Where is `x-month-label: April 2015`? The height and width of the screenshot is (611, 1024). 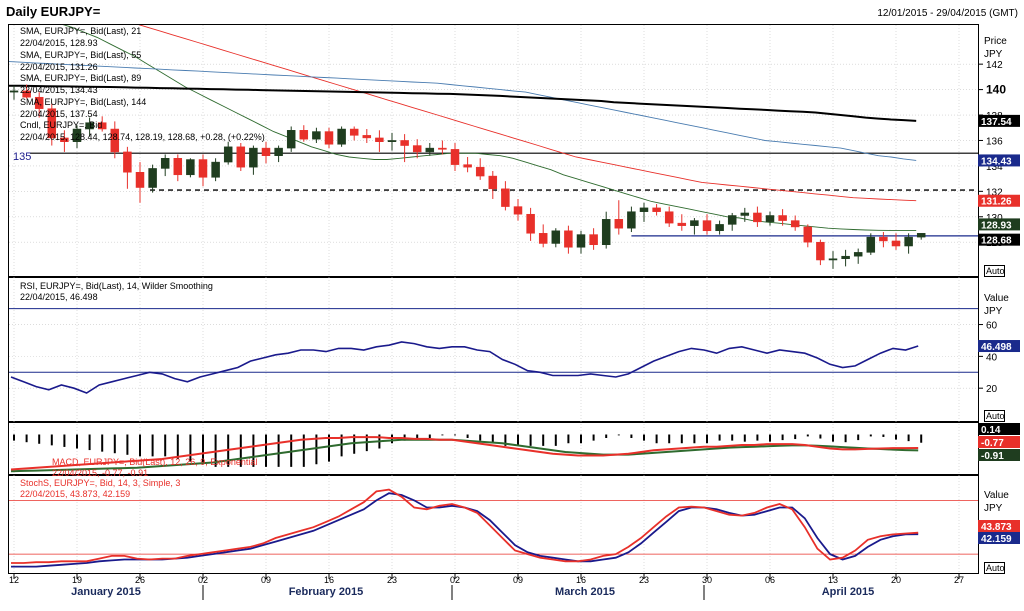 x-month-label: April 2015 is located at coordinates (848, 592).